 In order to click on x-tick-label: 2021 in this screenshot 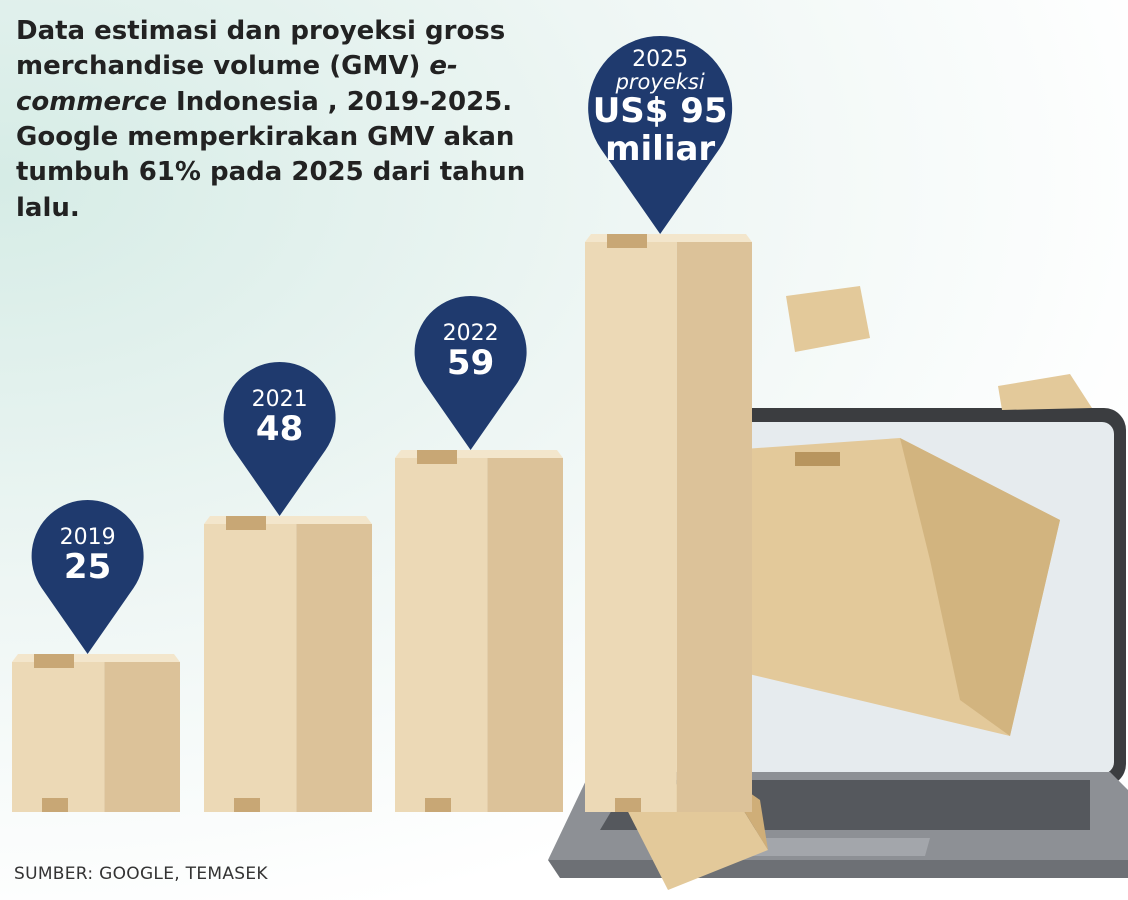, I will do `click(279, 399)`.